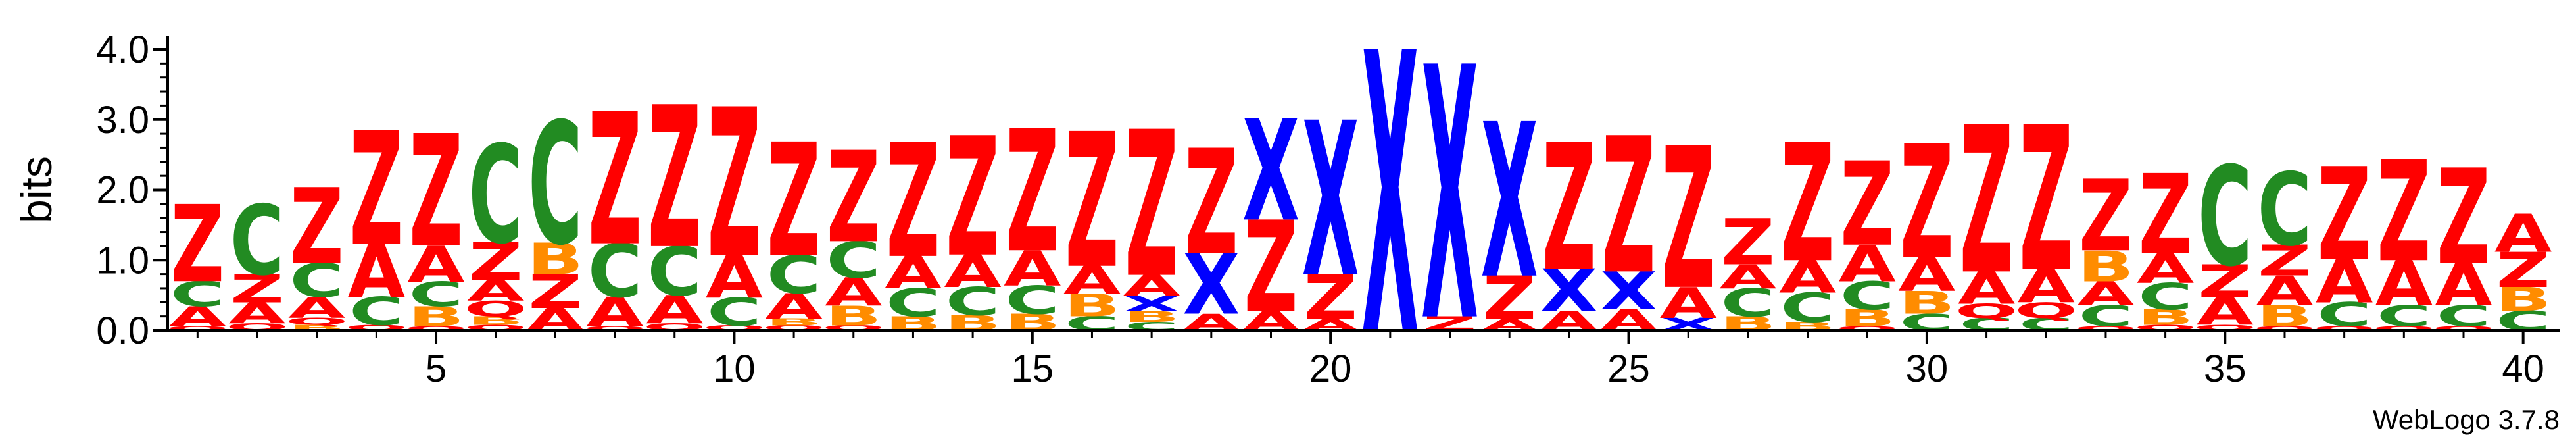 The image size is (2576, 439). Describe the element at coordinates (1927, 369) in the screenshot. I see `x-tick-label: 30` at that location.